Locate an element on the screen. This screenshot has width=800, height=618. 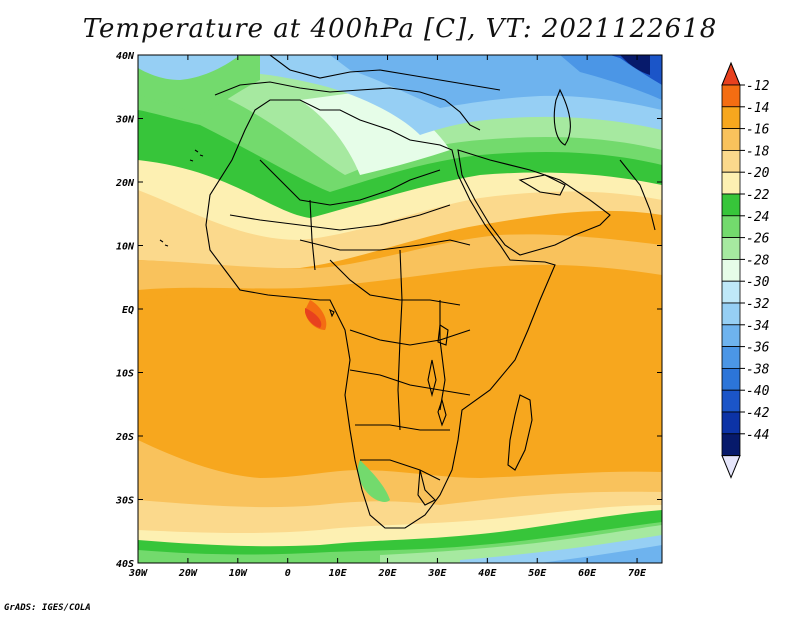
lat-tick-label: EQ is located at coordinates (128, 310).